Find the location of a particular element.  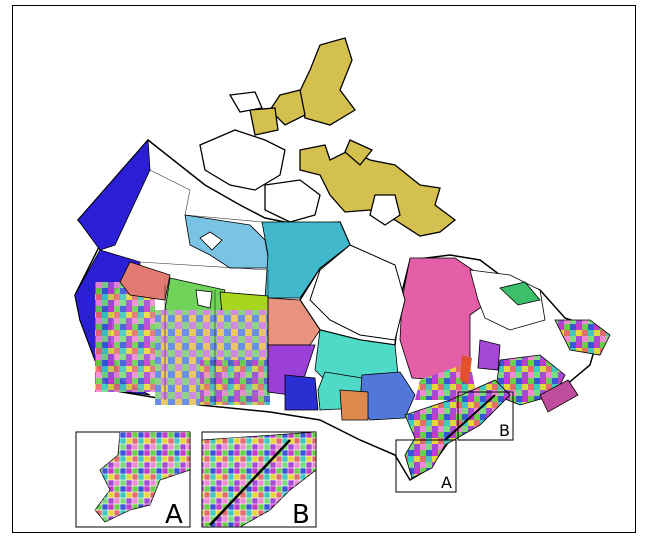

region-newfoundland is located at coordinates (582, 337).